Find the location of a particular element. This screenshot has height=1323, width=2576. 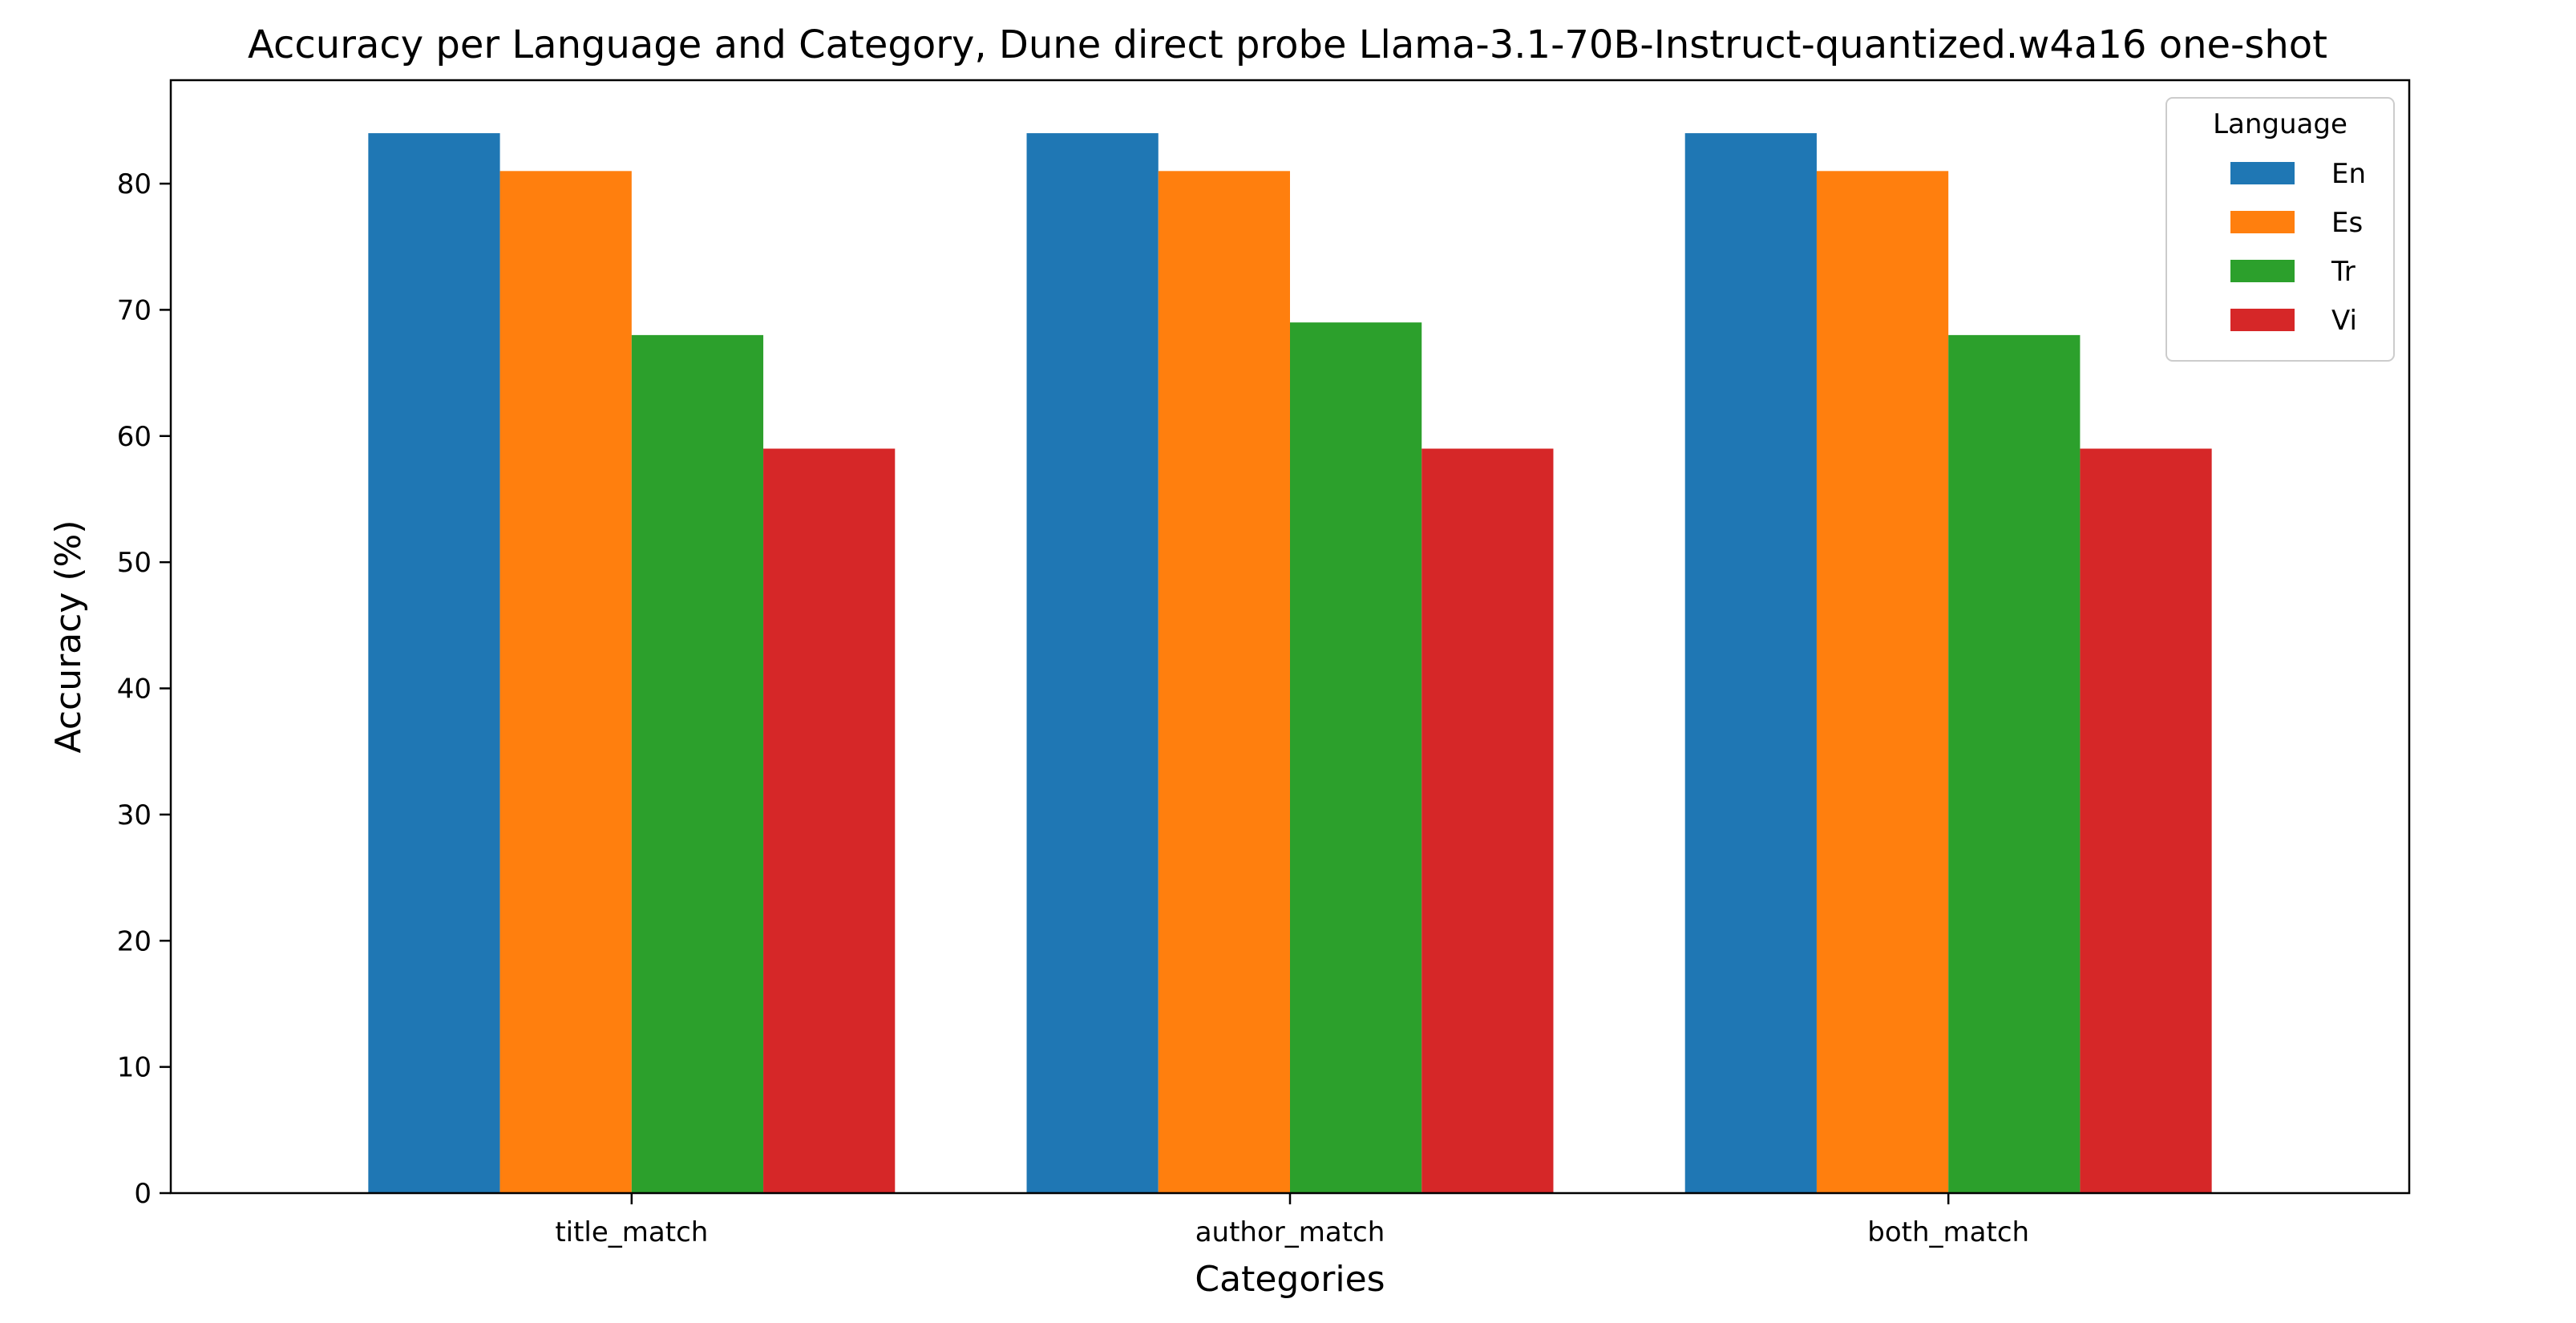

bar-es-title_match is located at coordinates (565, 682).